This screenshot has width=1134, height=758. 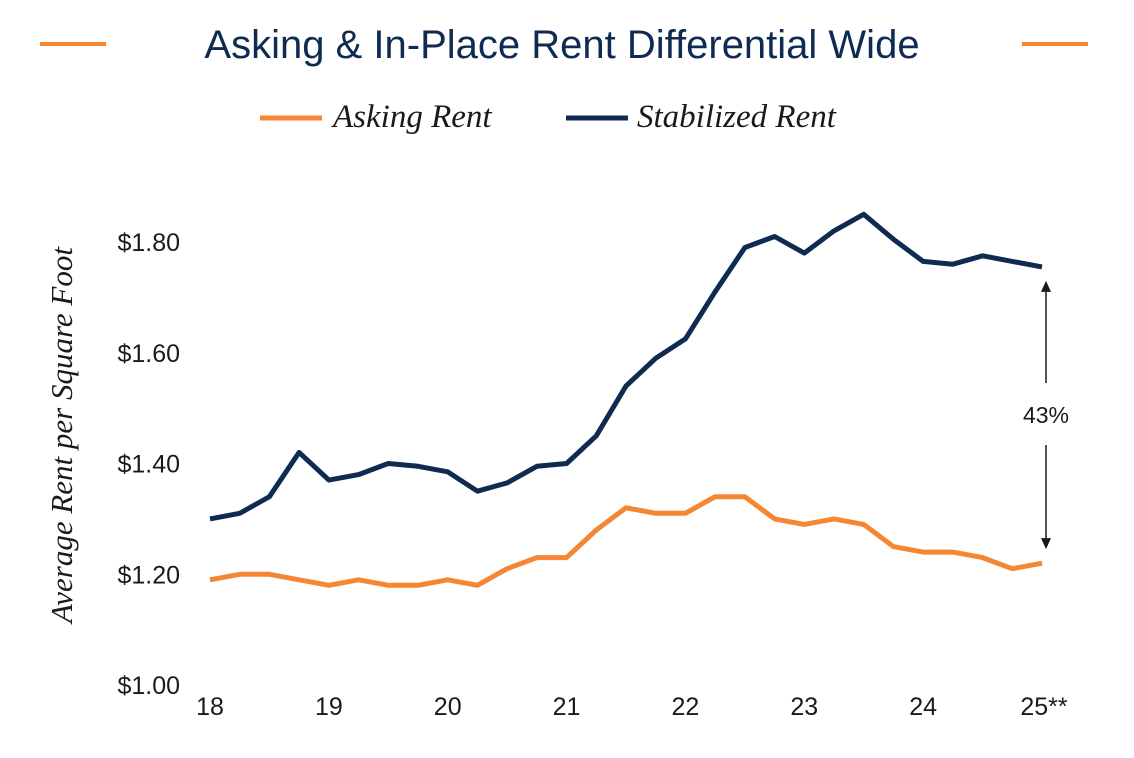 What do you see at coordinates (804, 707) in the screenshot?
I see `x-tick-label: 23` at bounding box center [804, 707].